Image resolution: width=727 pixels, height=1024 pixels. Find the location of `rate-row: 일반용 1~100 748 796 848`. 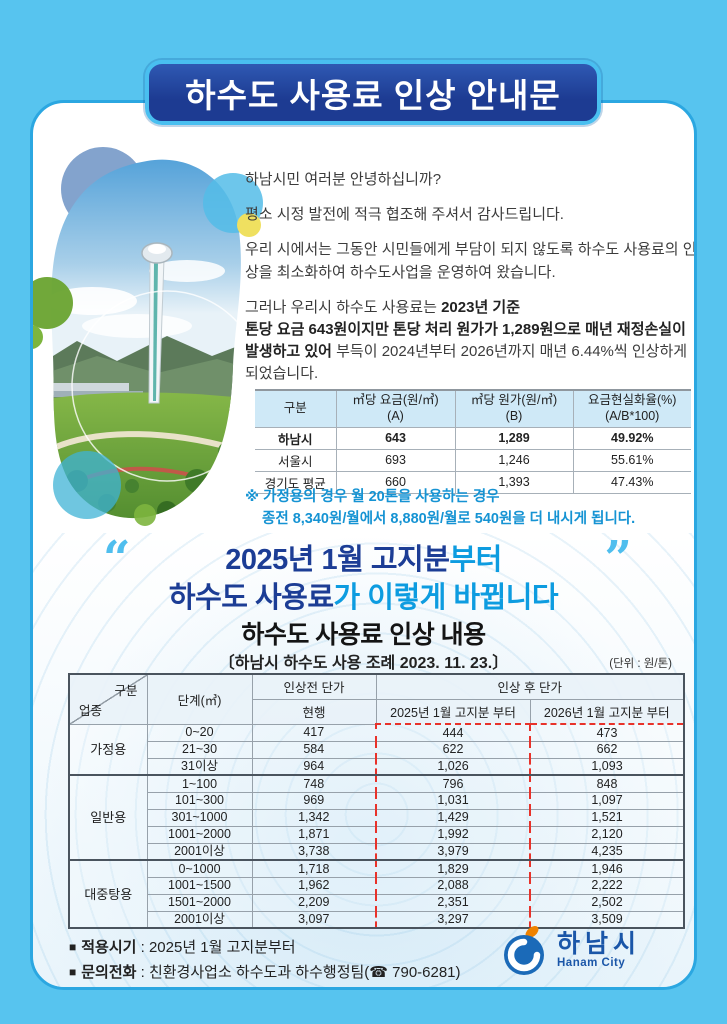

rate-row: 일반용 1~100 748 796 848 is located at coordinates (377, 817).